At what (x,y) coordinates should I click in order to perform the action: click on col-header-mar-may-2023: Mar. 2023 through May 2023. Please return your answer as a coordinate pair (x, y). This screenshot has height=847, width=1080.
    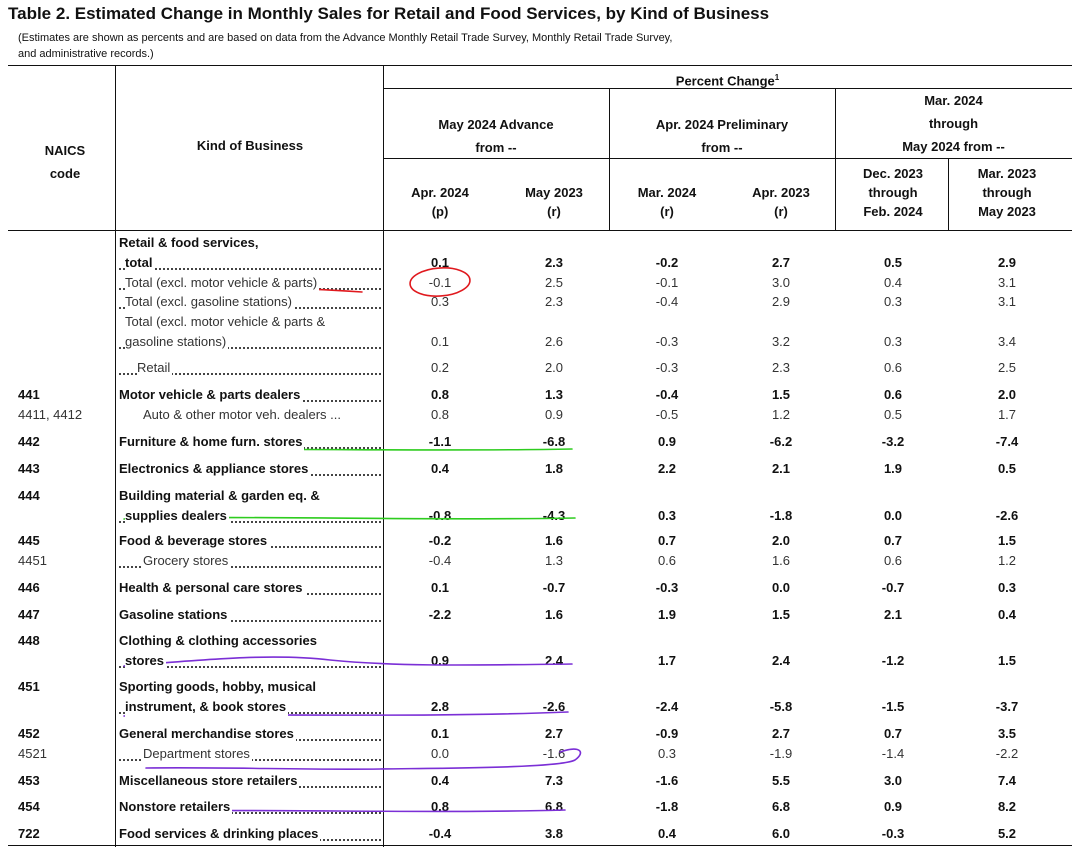
    Looking at the image, I should click on (1007, 192).